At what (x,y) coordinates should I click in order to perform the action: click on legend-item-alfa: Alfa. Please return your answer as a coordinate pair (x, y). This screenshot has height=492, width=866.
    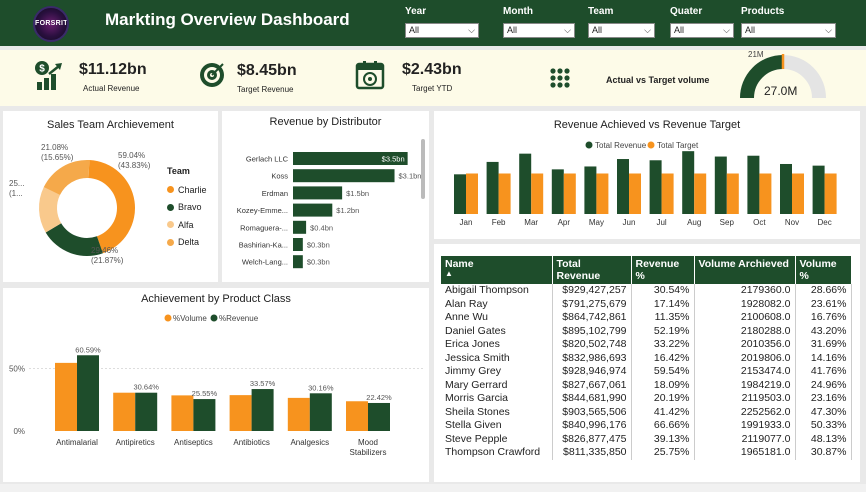
    Looking at the image, I should click on (187, 225).